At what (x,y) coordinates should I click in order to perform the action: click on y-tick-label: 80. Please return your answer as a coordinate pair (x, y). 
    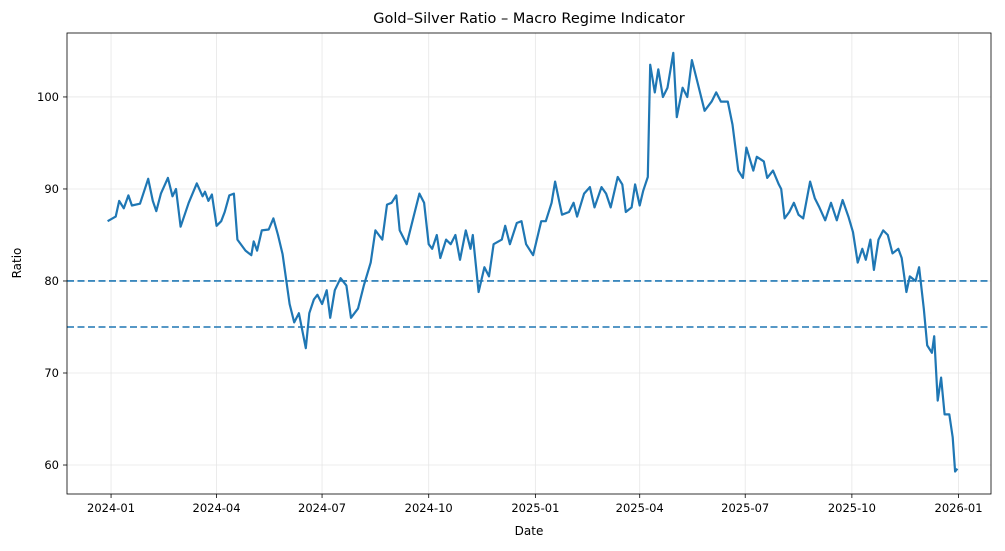
    Looking at the image, I should click on (51, 281).